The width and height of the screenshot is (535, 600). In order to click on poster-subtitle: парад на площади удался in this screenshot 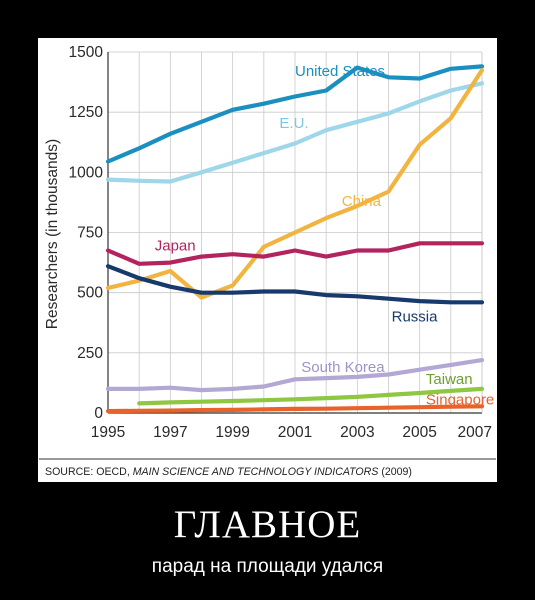, I will do `click(267, 566)`.